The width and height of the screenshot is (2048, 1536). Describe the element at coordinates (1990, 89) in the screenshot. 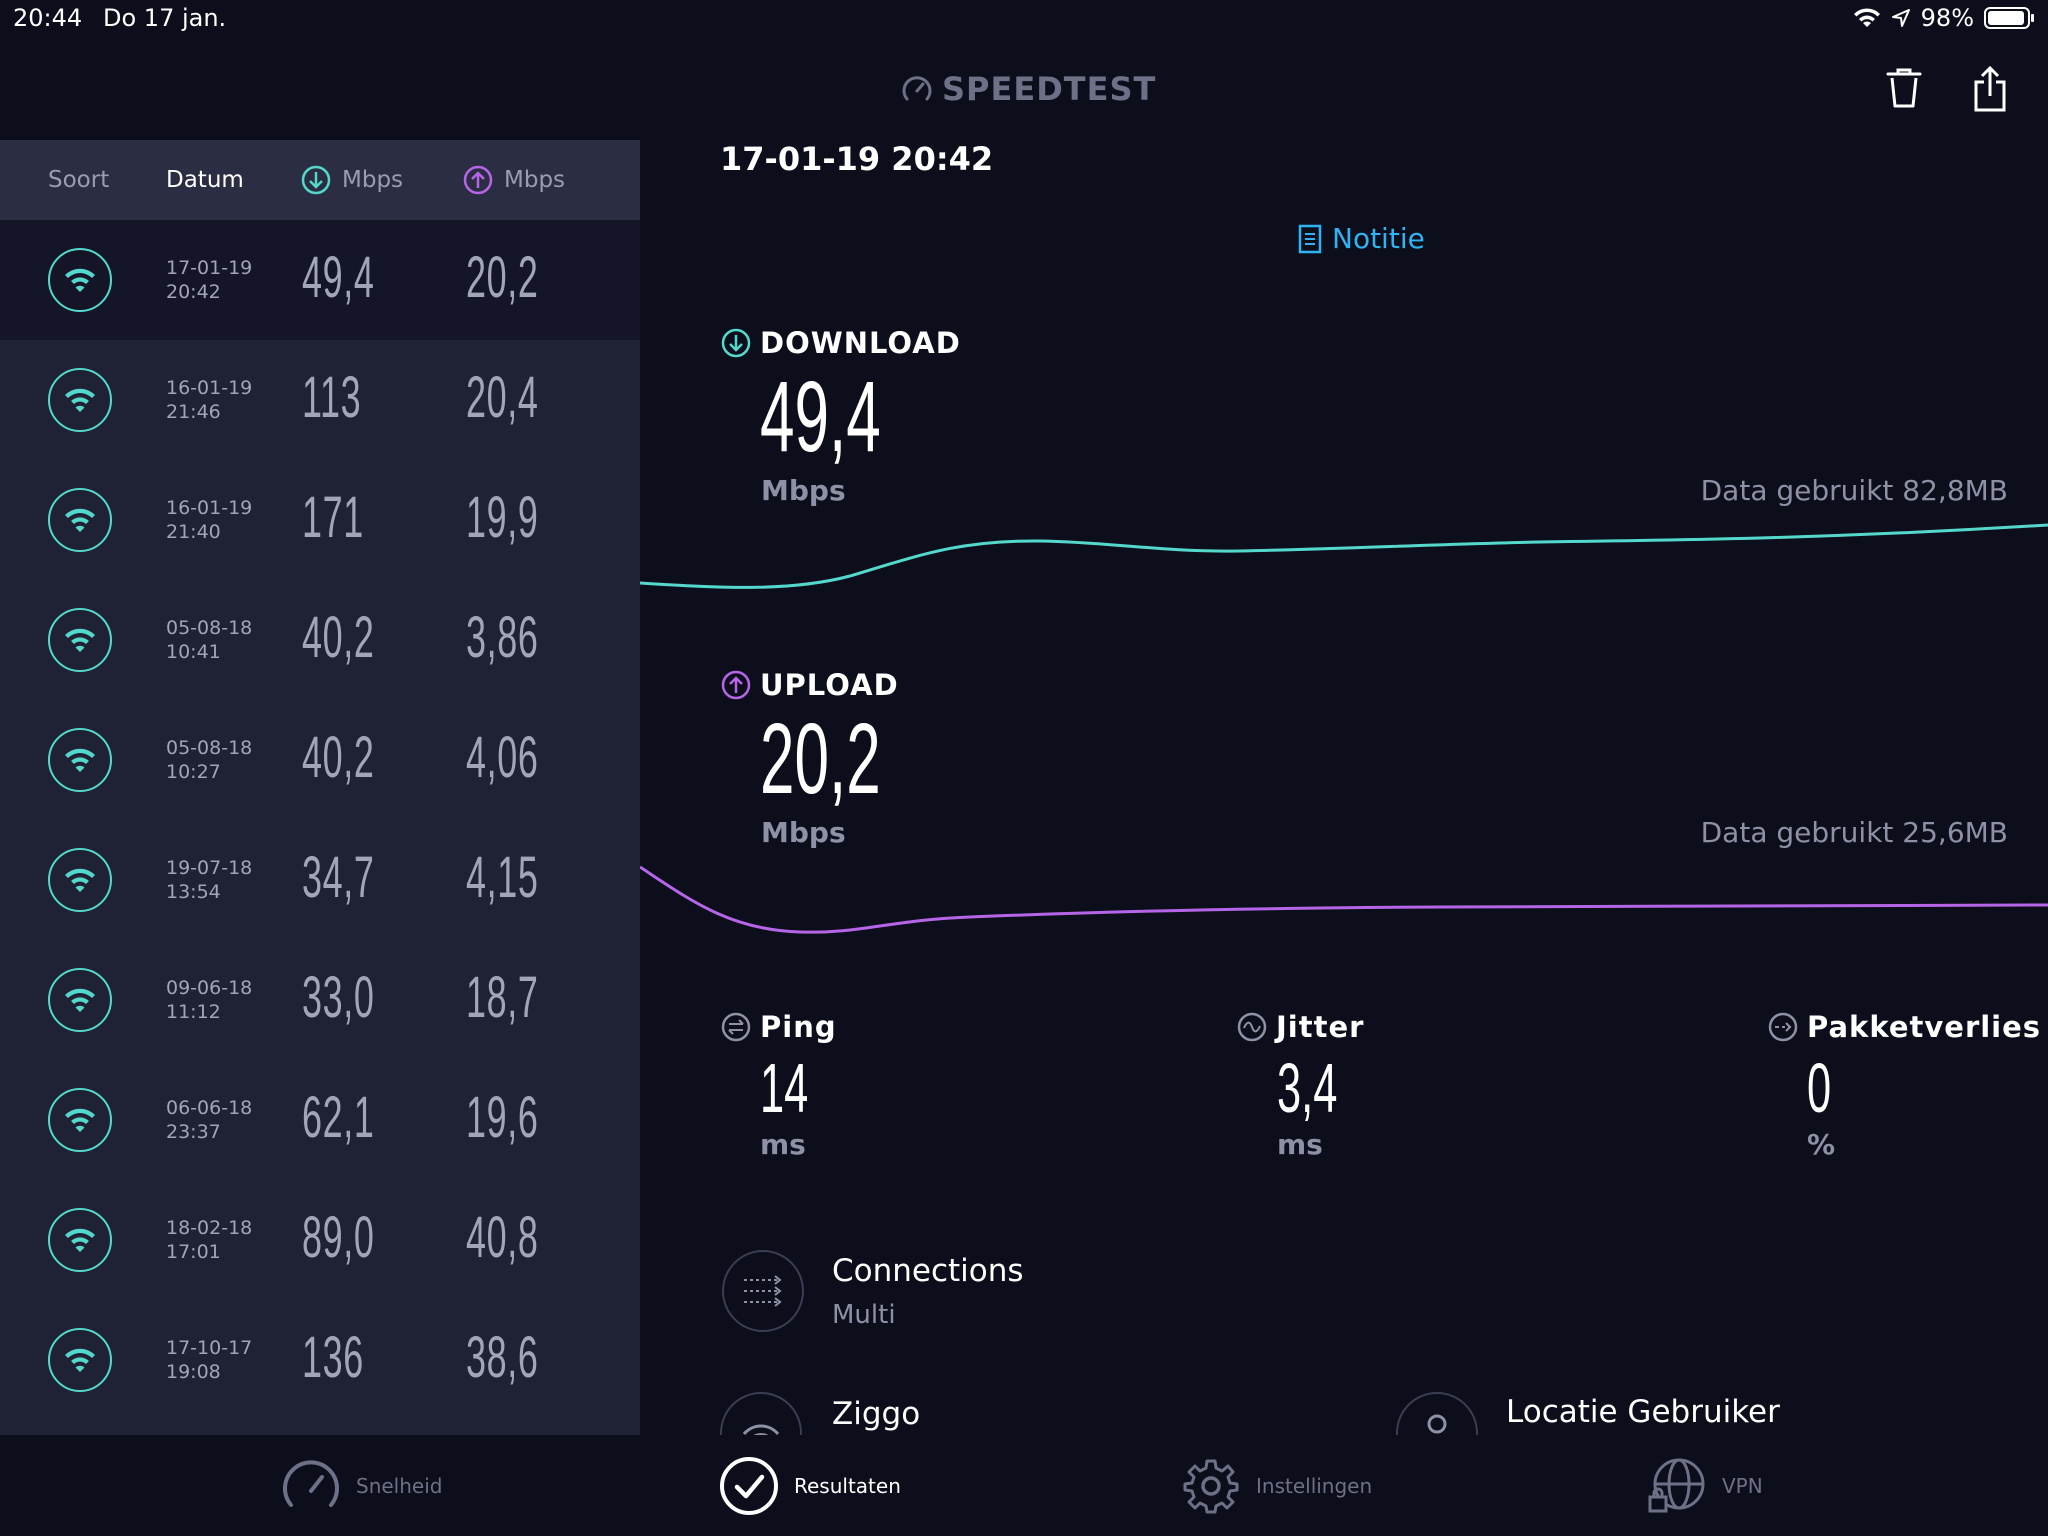

I see `share-icon` at that location.